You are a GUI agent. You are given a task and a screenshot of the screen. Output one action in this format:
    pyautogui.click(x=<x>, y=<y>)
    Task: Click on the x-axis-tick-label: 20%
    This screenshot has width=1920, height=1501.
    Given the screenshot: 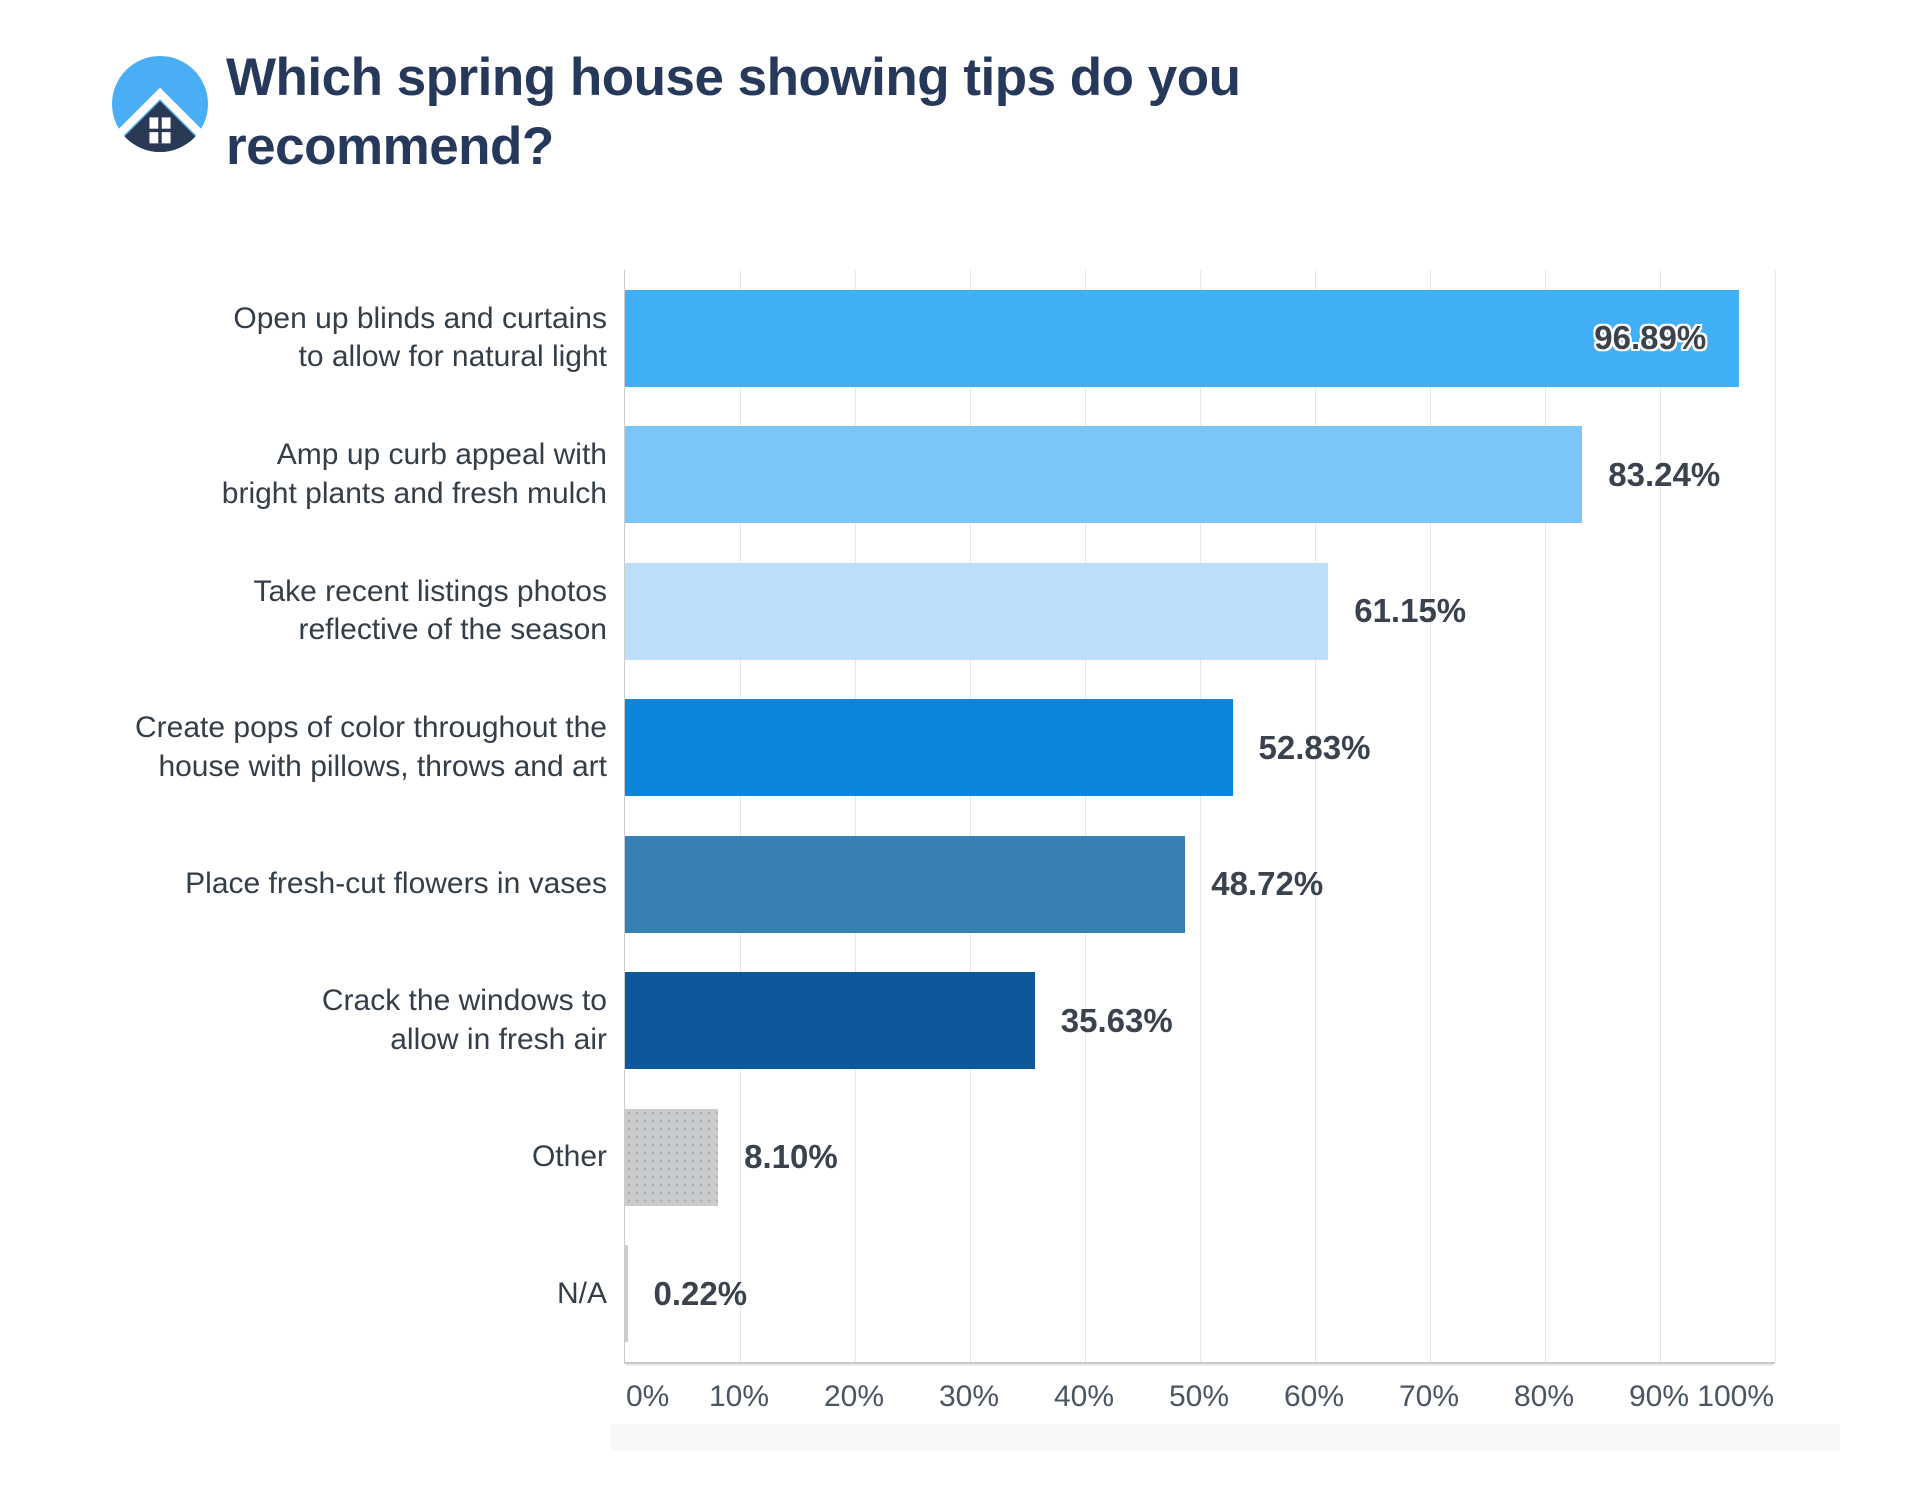 What is the action you would take?
    pyautogui.click(x=854, y=1396)
    